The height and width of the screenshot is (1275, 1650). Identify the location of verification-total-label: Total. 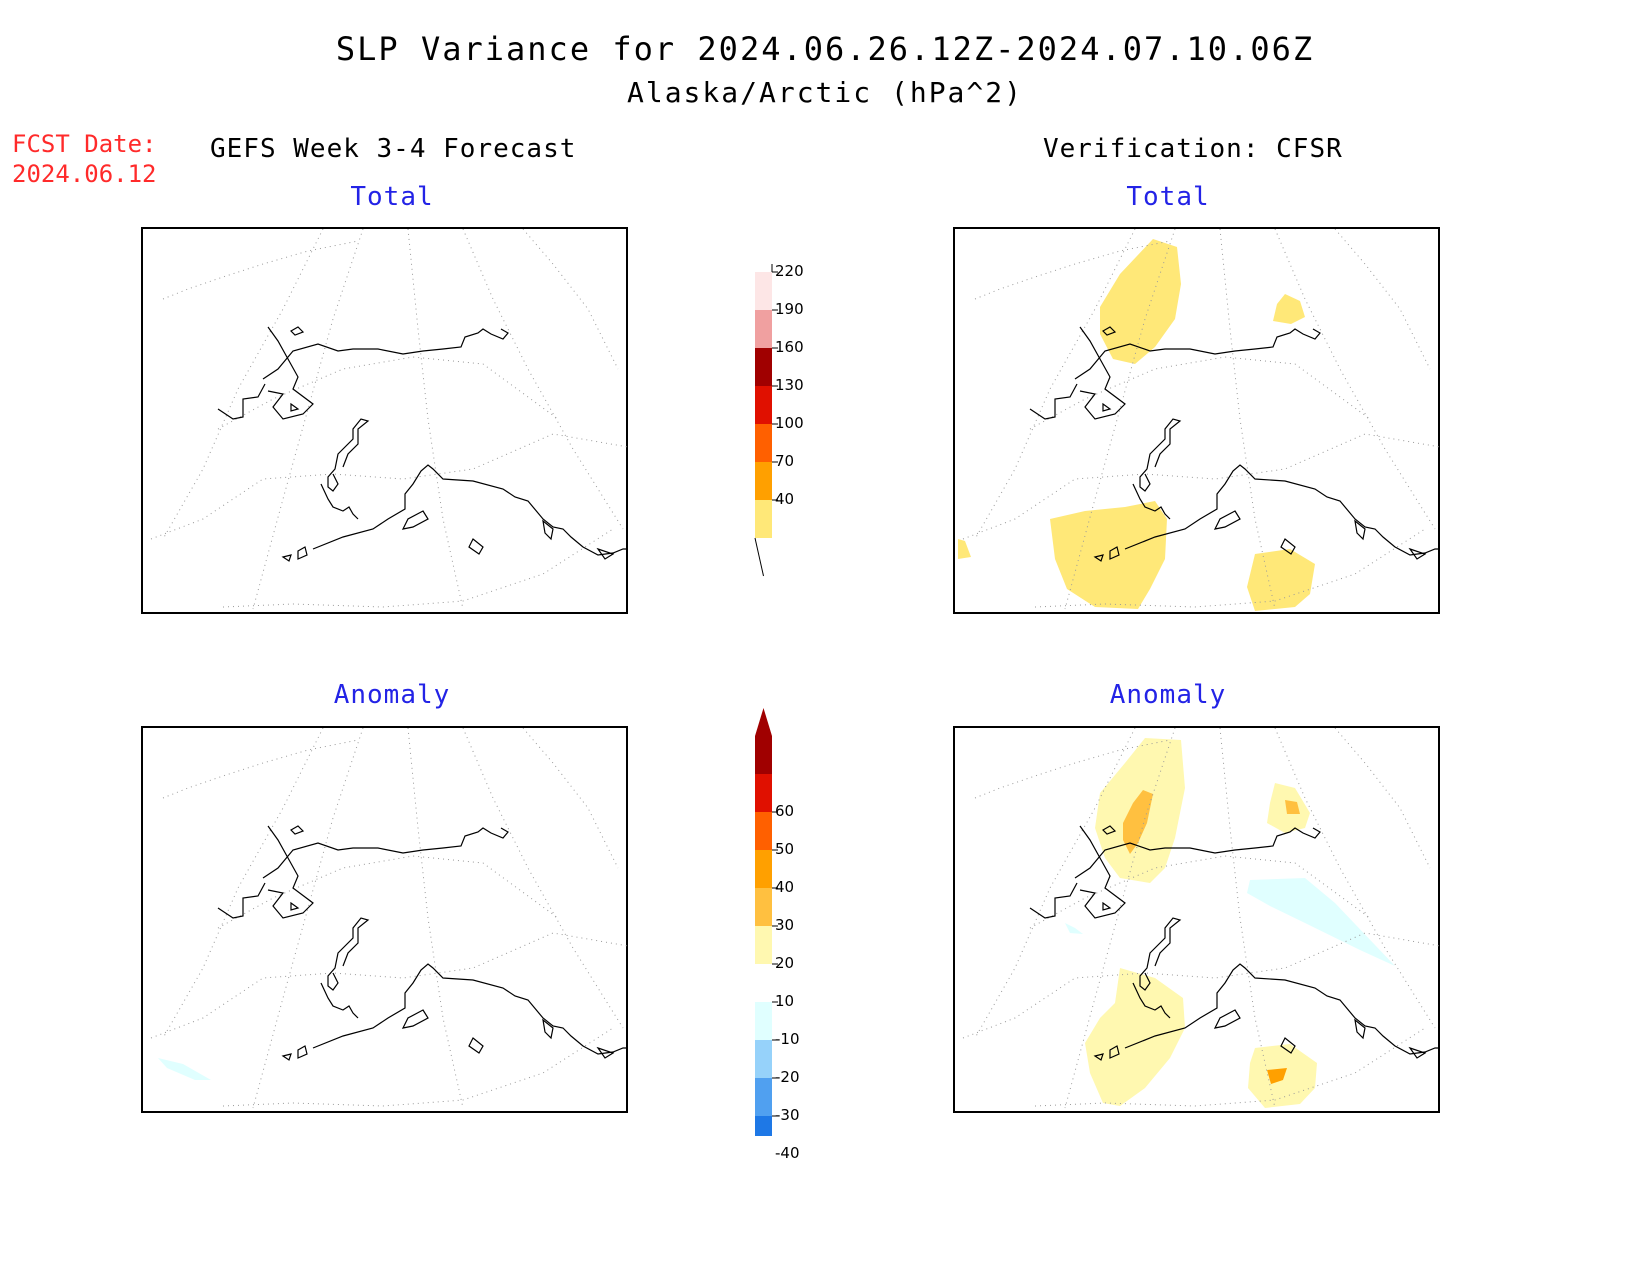
(1168, 197).